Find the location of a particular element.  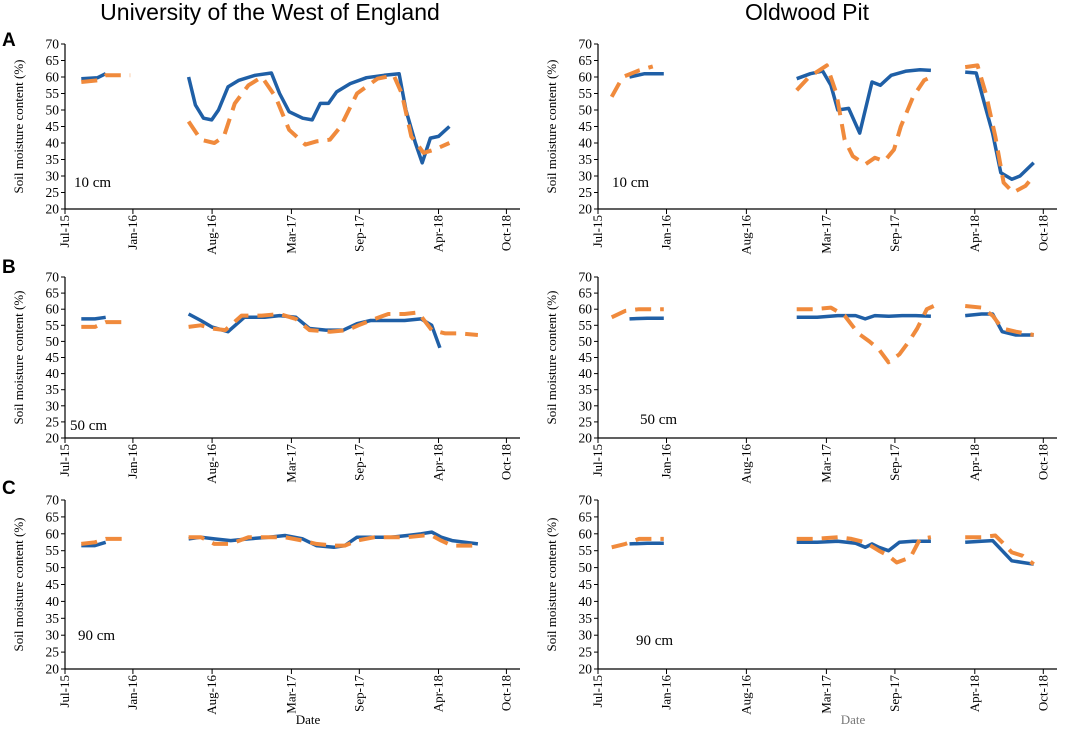

depth-label: 10 cm is located at coordinates (630, 183).